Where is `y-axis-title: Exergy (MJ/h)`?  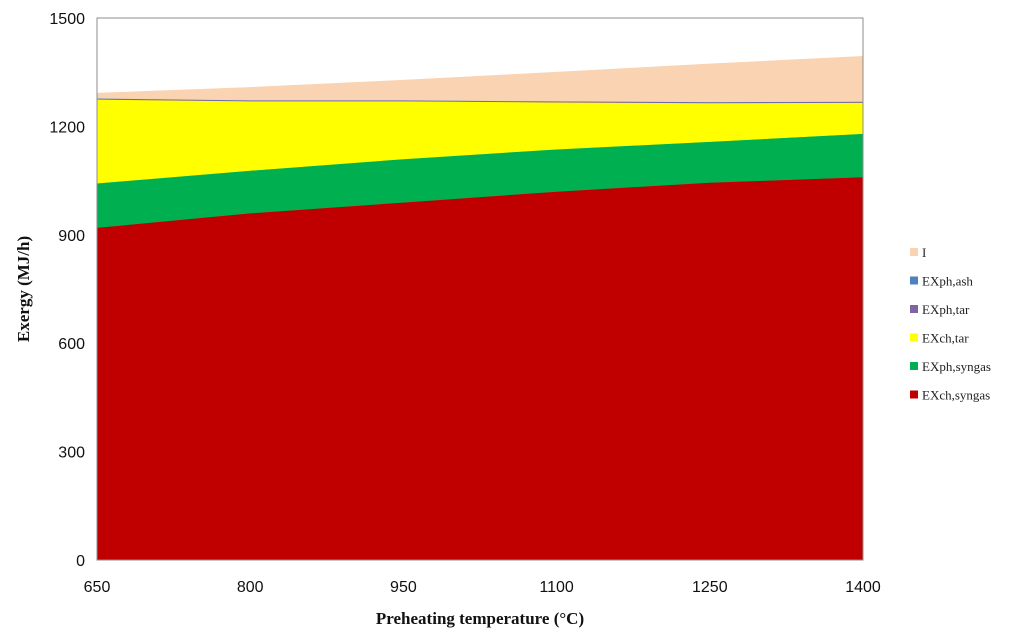 y-axis-title: Exergy (MJ/h) is located at coordinates (23, 289).